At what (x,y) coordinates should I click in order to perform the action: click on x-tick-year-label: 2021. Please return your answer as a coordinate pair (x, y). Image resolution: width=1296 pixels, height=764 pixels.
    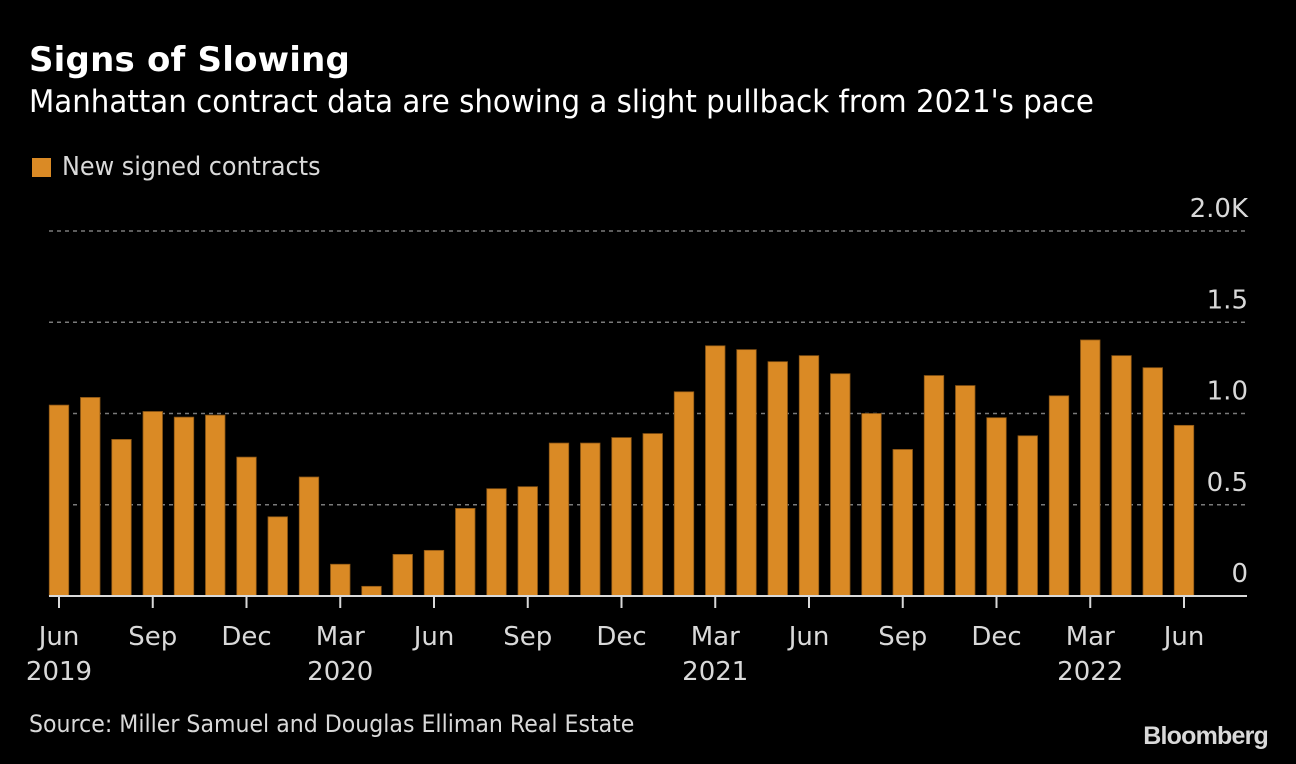
    Looking at the image, I should click on (715, 672).